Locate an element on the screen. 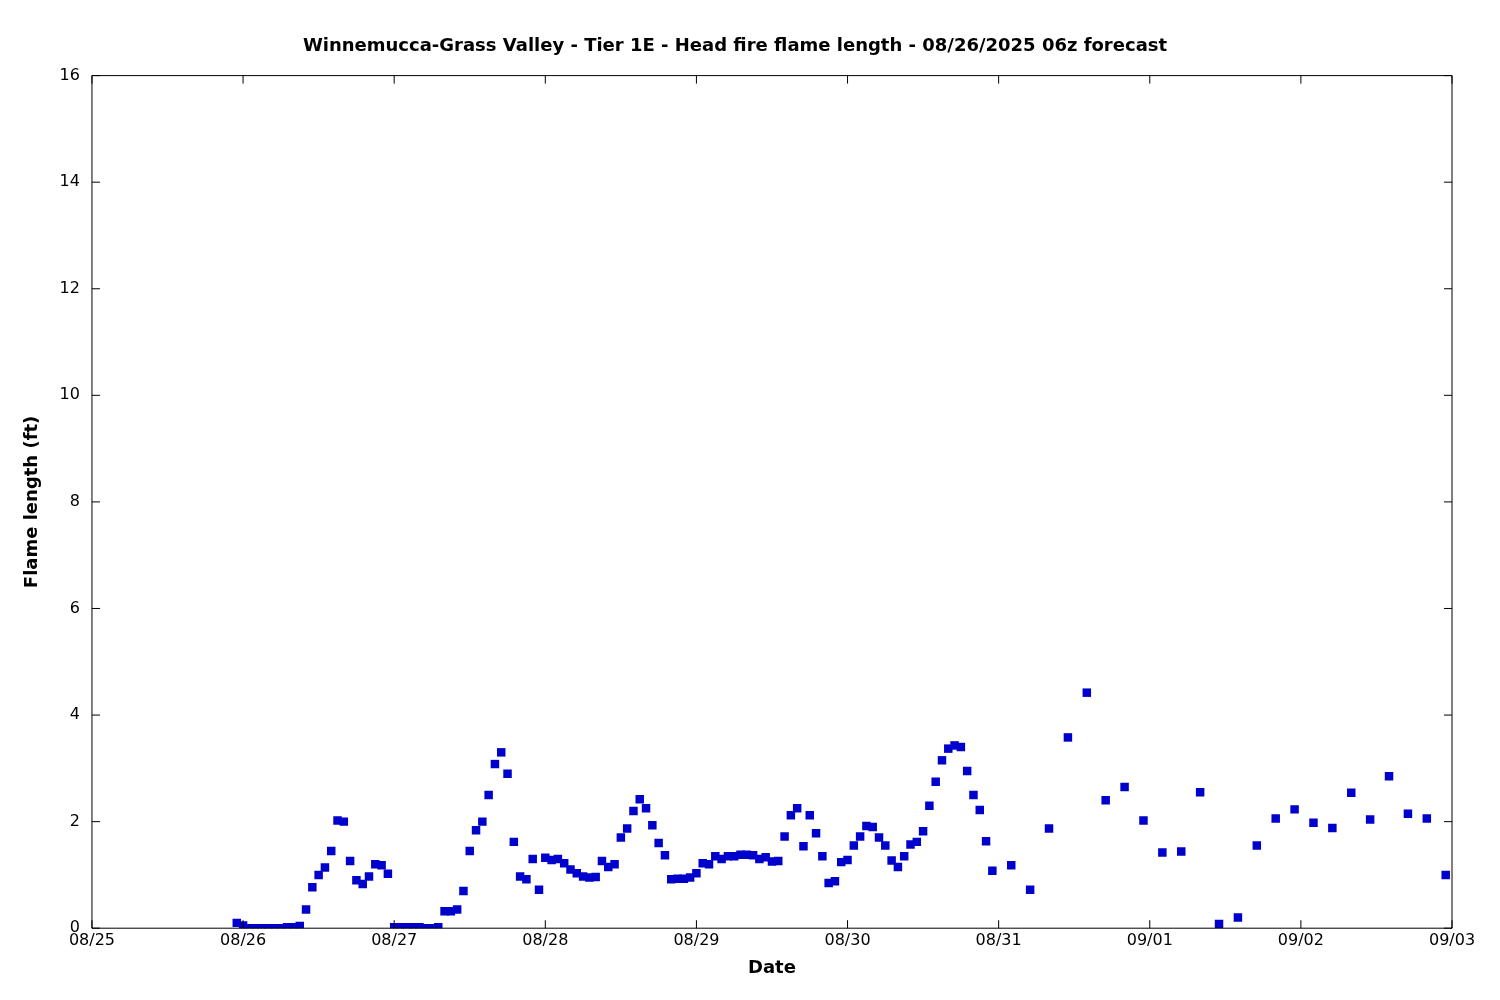 The width and height of the screenshot is (1500, 1000). x-axis-title: Date is located at coordinates (772, 966).